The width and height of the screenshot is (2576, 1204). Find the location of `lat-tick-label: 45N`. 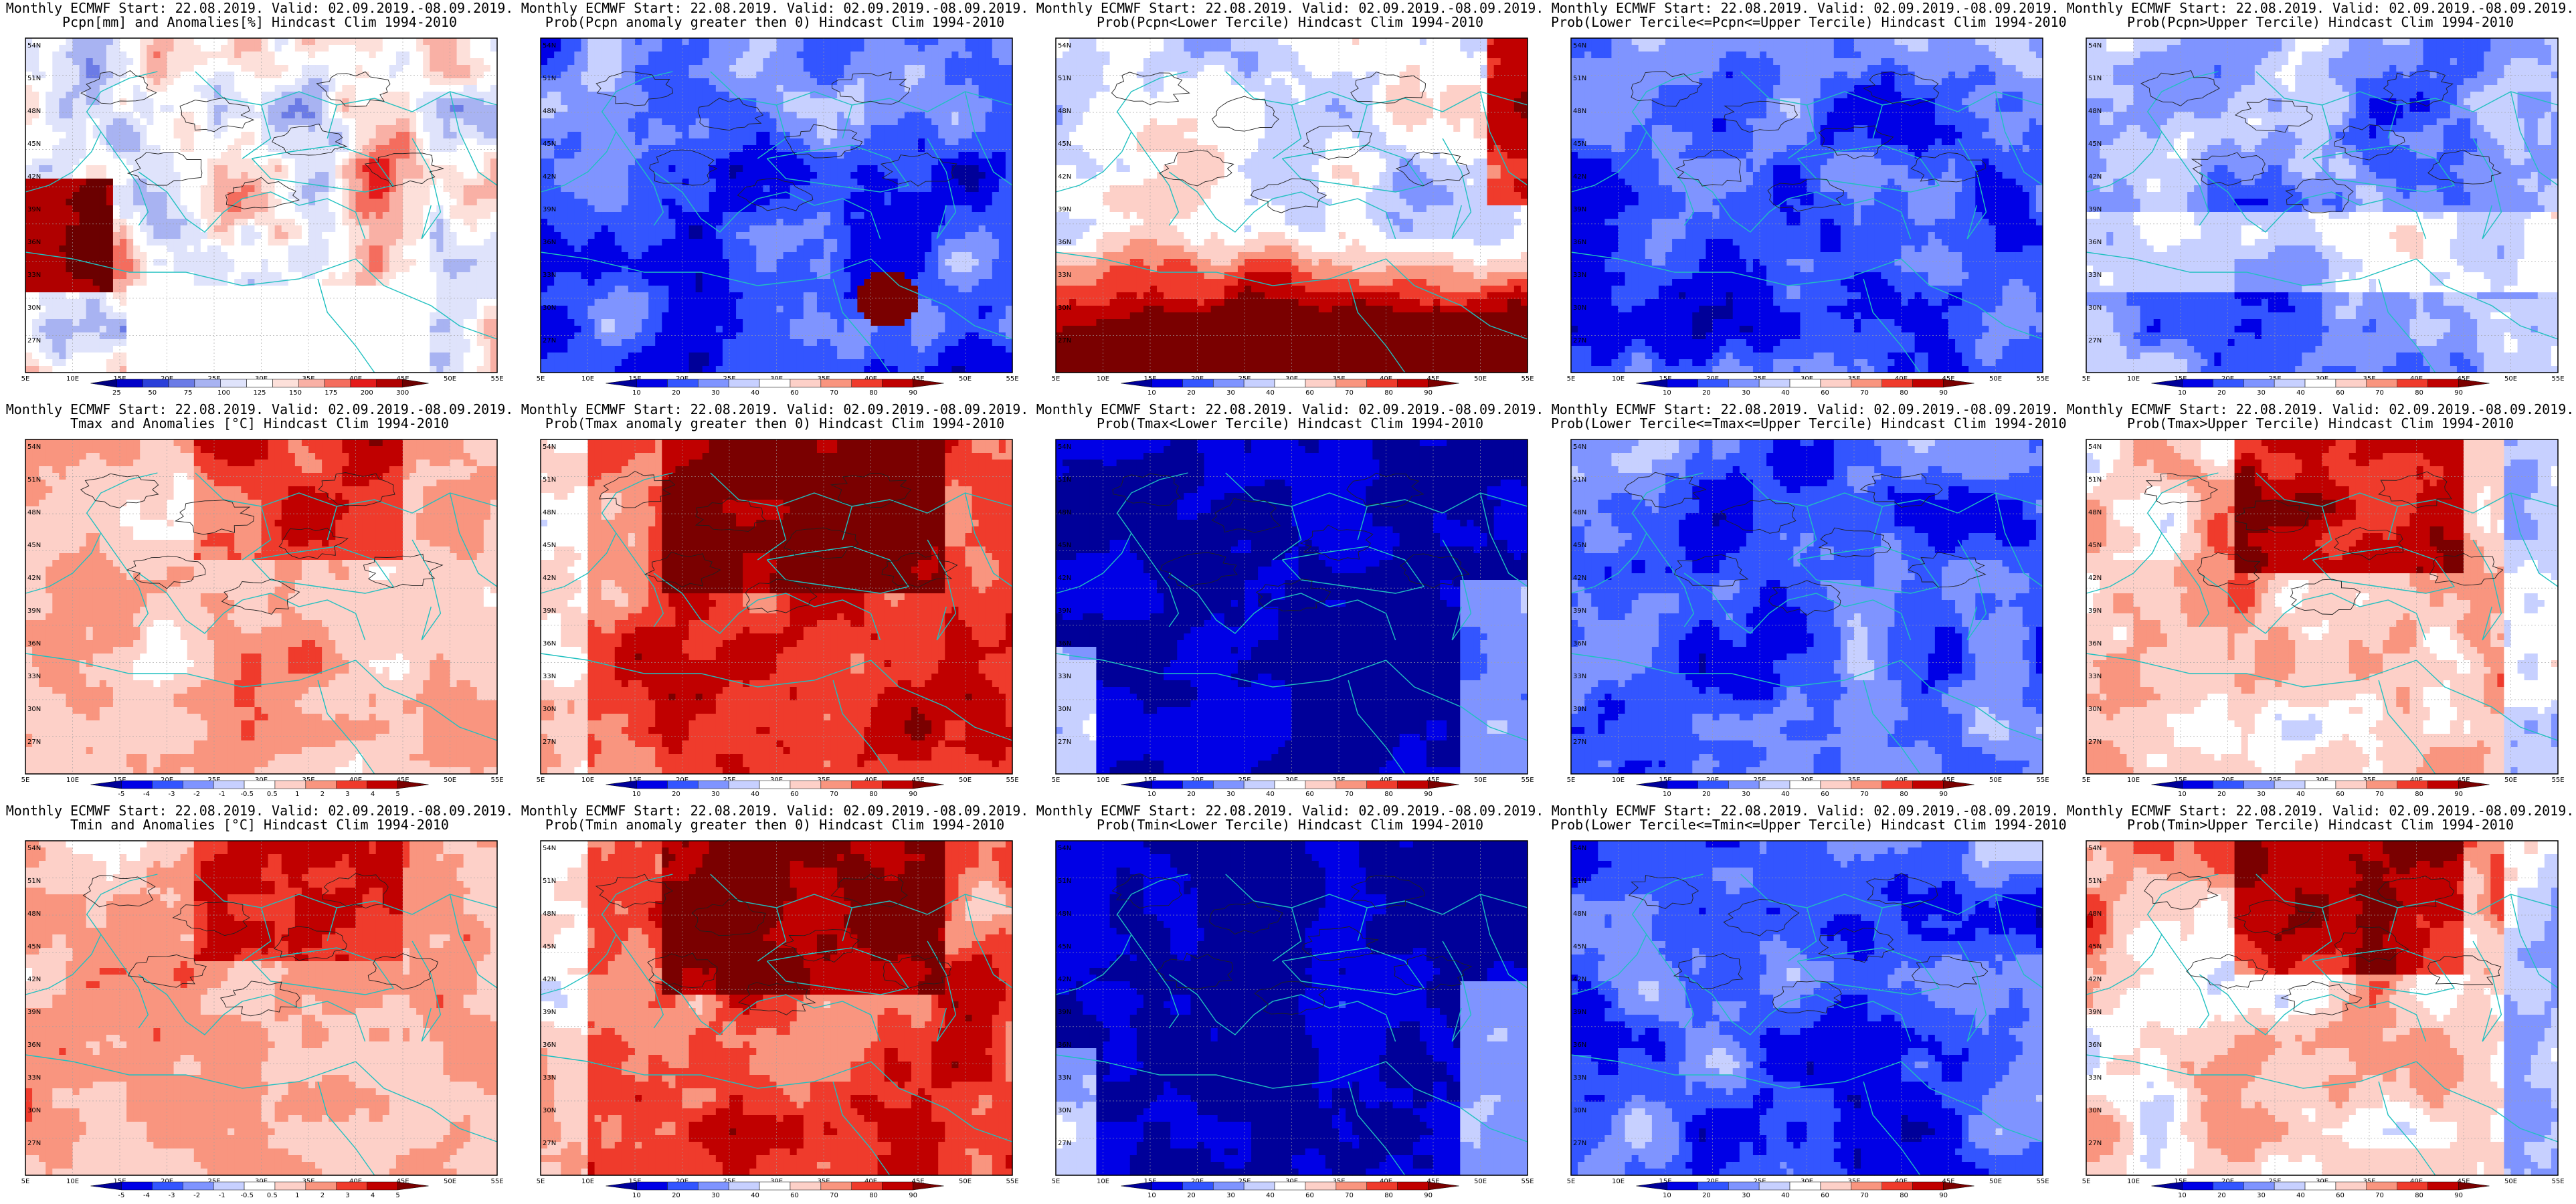

lat-tick-label: 45N is located at coordinates (1064, 545).